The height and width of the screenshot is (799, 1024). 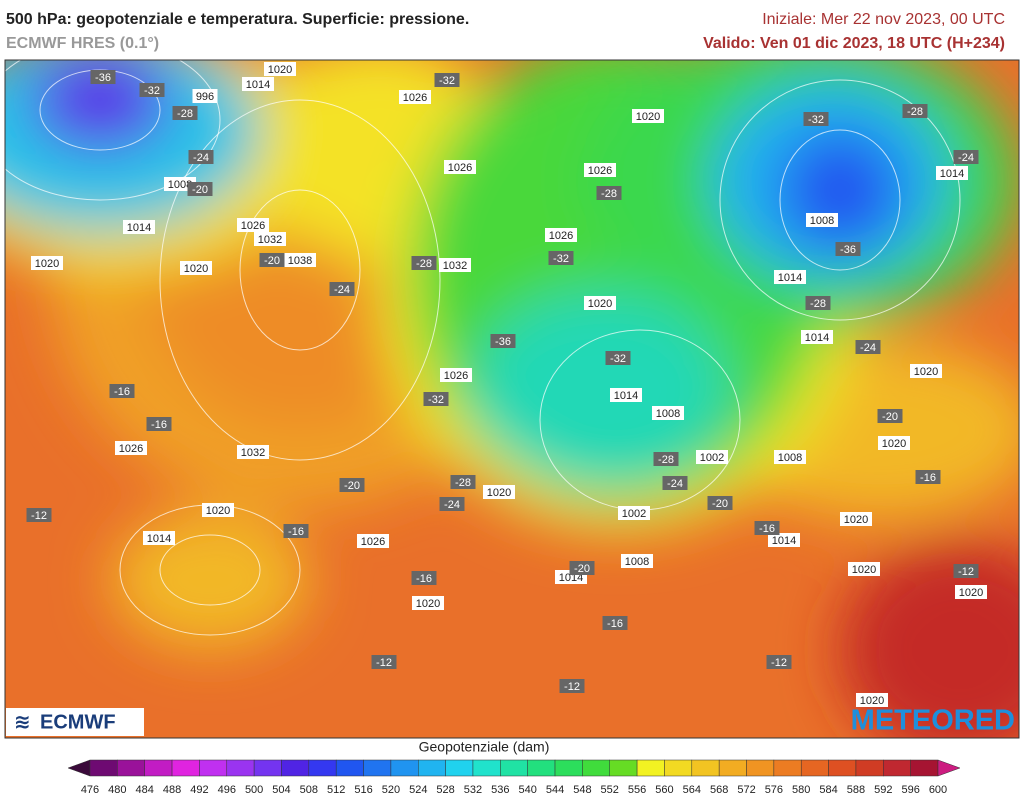 What do you see at coordinates (309, 790) in the screenshot?
I see `colorbar-tick-label: 508` at bounding box center [309, 790].